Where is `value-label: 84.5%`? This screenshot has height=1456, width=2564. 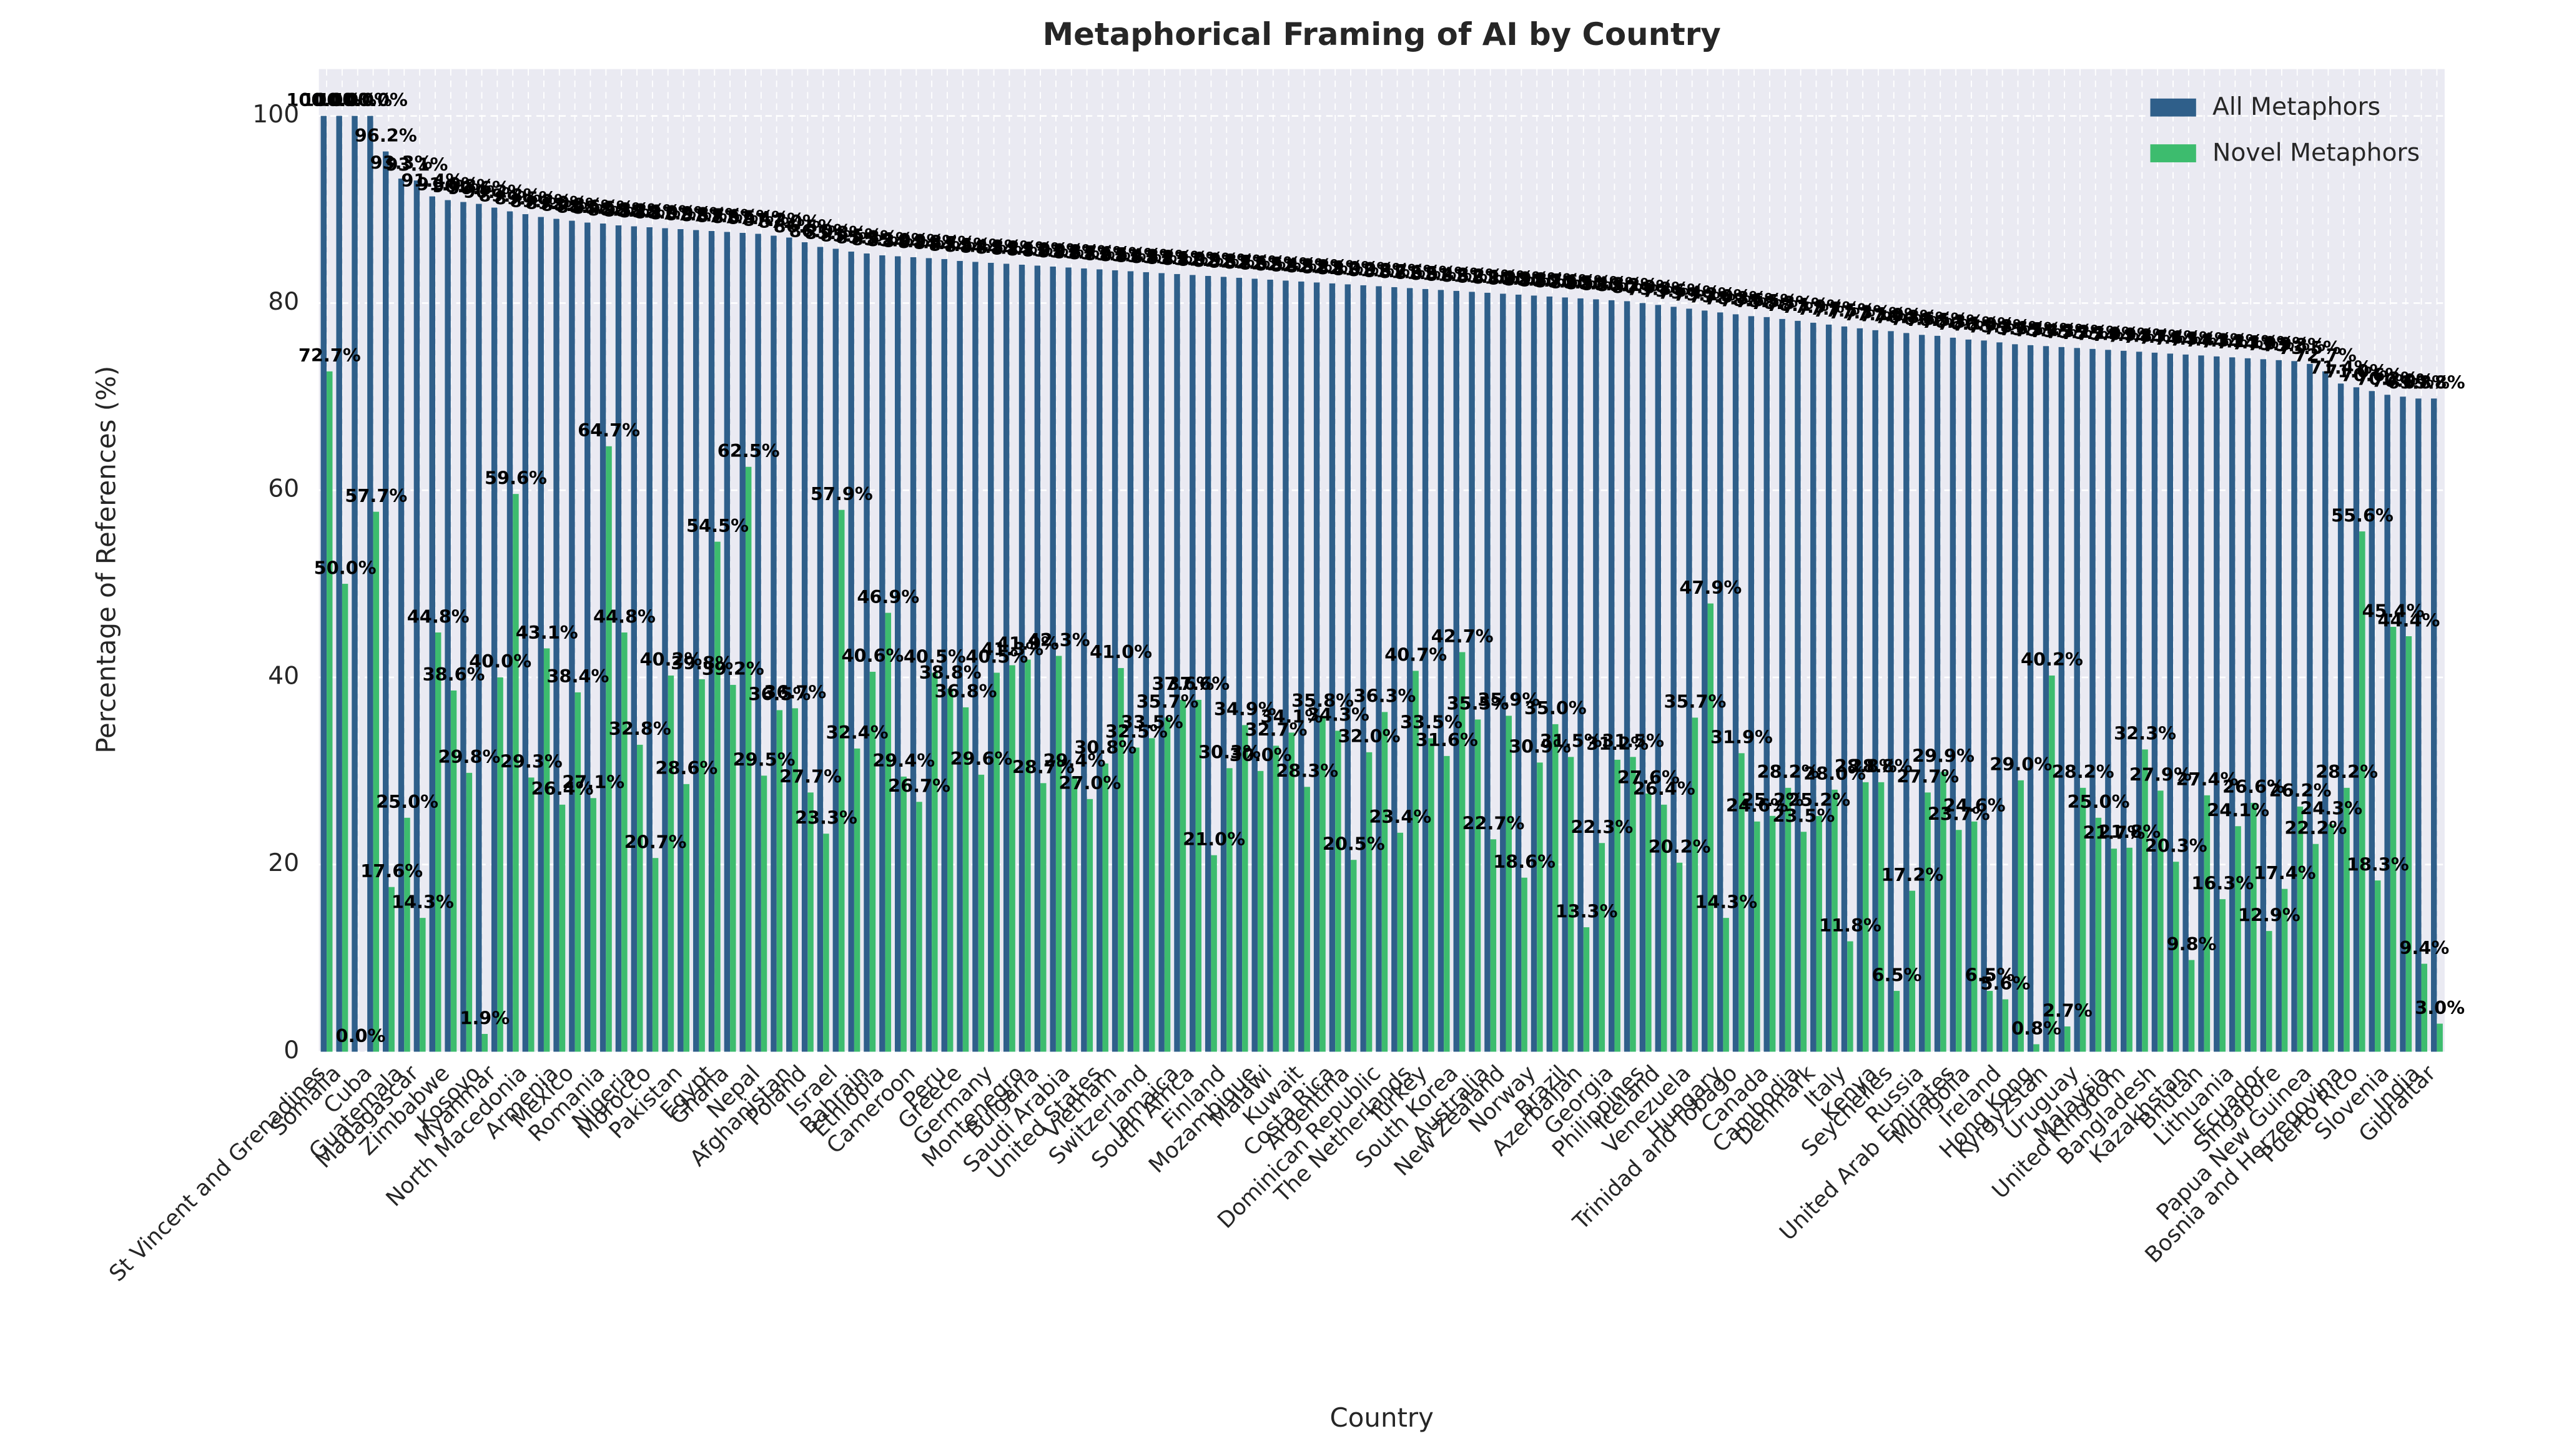 value-label: 84.5% is located at coordinates (960, 245).